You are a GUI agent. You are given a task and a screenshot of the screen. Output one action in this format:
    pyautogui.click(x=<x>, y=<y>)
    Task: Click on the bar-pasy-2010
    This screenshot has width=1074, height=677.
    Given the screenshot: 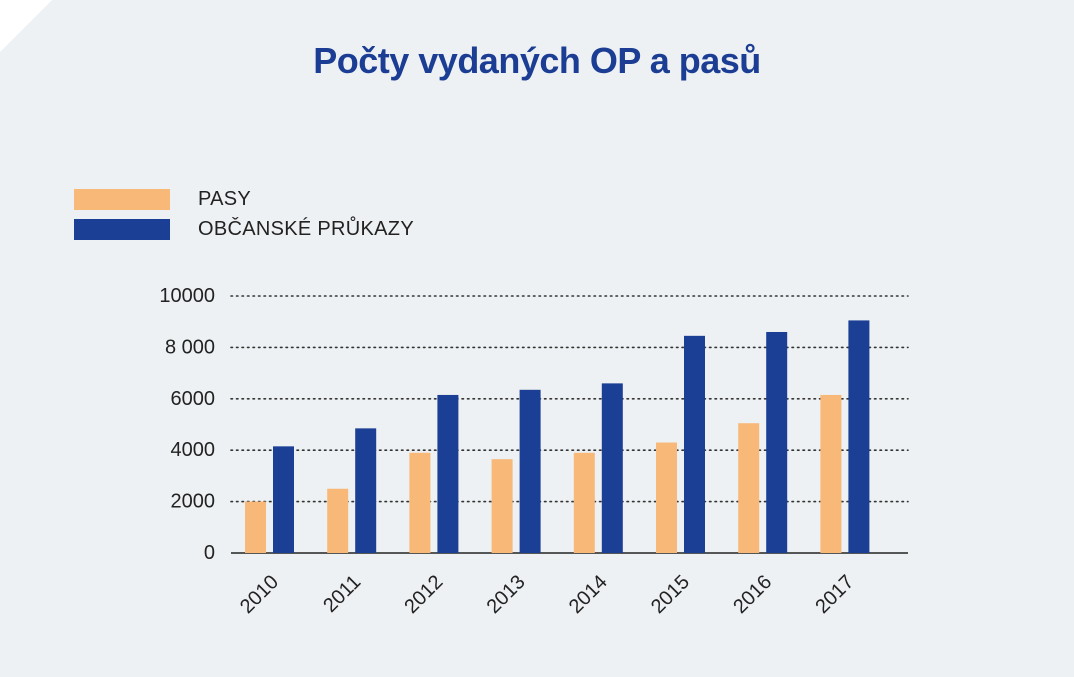 What is the action you would take?
    pyautogui.click(x=255, y=527)
    